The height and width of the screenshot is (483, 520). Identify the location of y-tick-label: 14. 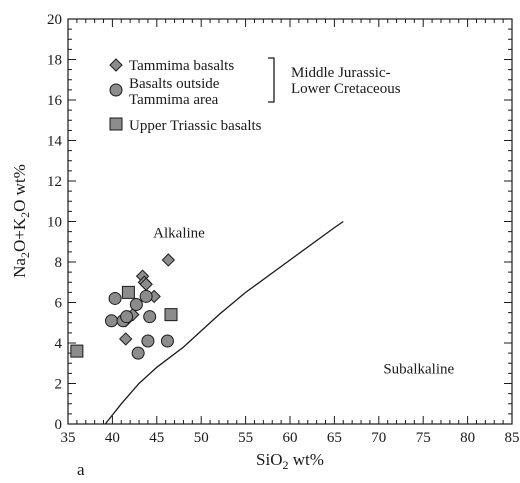
(55, 142).